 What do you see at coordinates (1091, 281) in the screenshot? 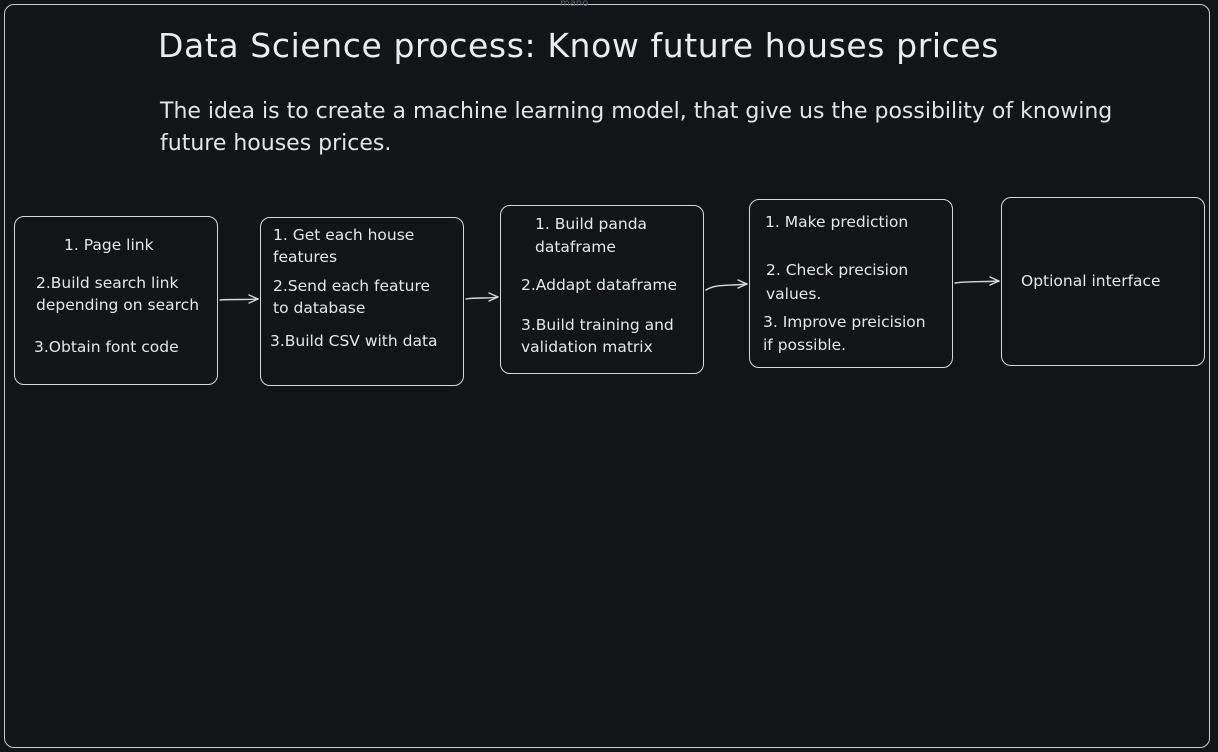
I see `step-5-line-1: Optional interface` at bounding box center [1091, 281].